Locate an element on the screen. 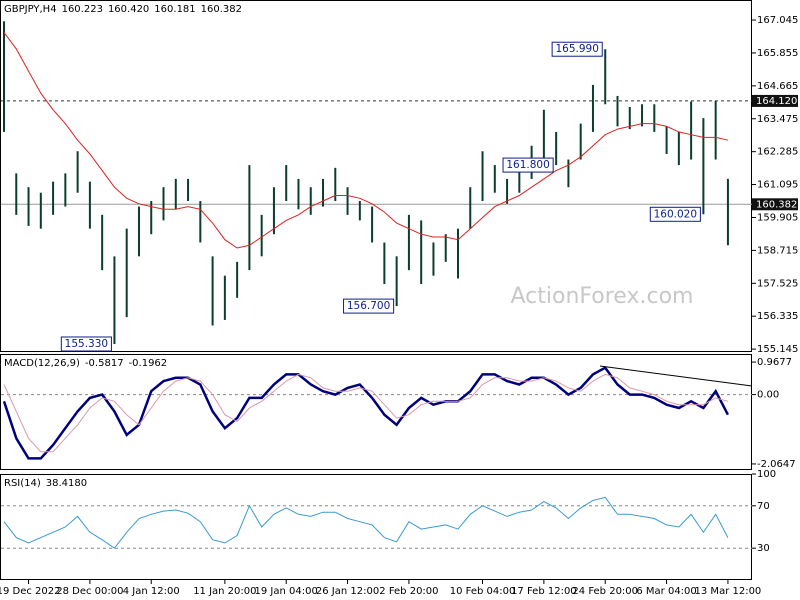 The image size is (800, 600). x-tick-label: 6 Mar 04:00 is located at coordinates (666, 591).